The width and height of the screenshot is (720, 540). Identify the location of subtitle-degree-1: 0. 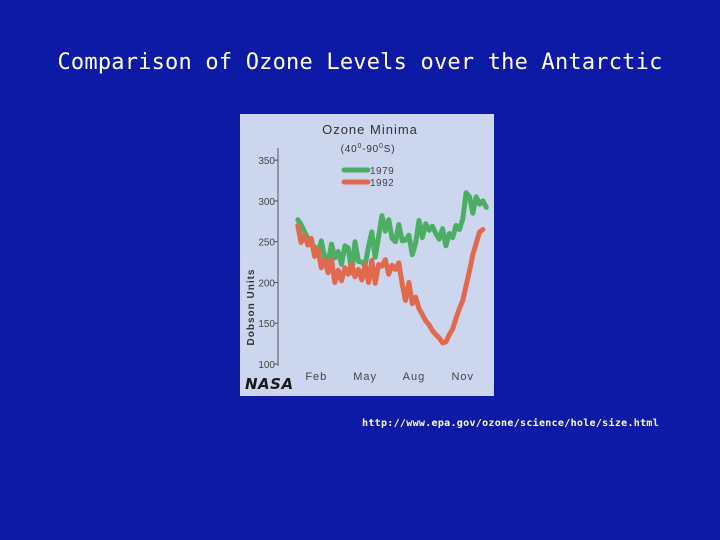
(359, 146).